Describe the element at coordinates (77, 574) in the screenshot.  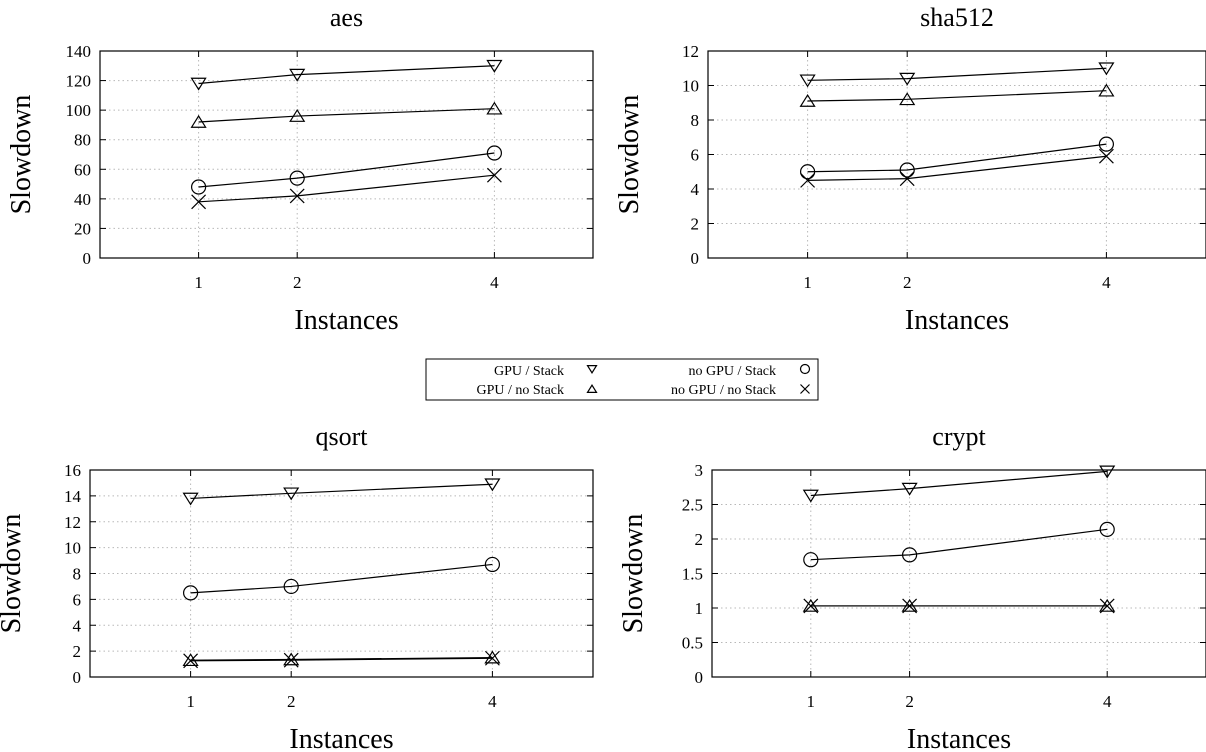
I see `y-tick-label: 8` at that location.